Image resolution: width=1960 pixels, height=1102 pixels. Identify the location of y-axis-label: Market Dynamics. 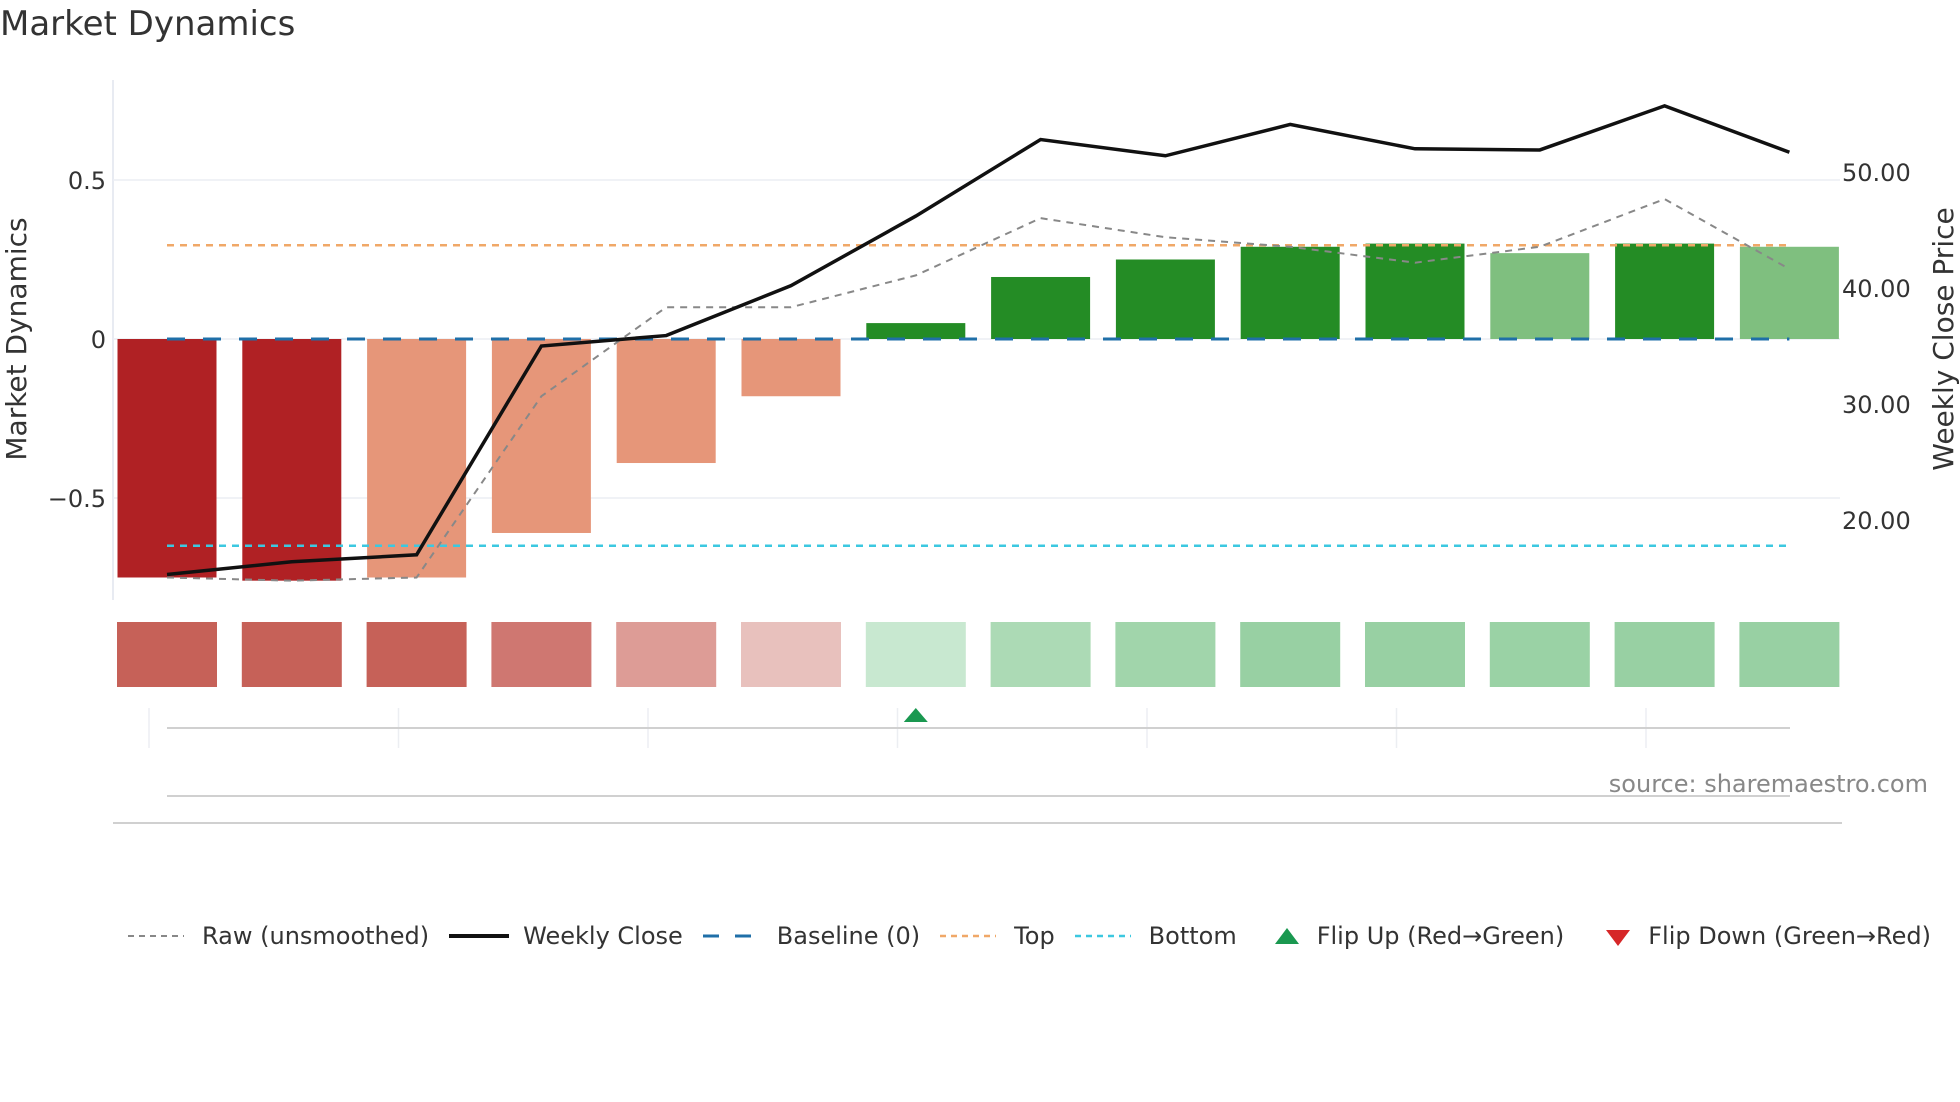
(16, 338).